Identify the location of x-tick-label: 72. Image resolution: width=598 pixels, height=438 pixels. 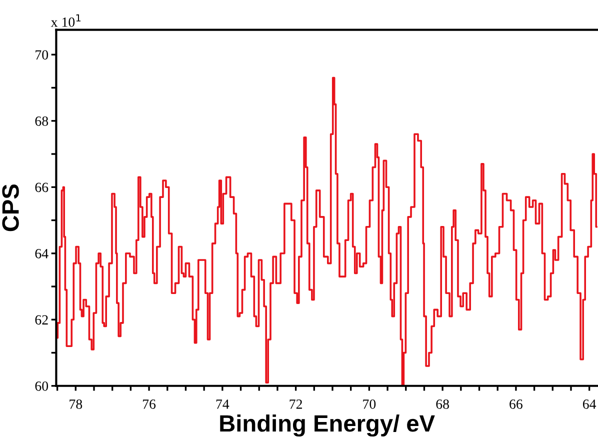
(296, 404).